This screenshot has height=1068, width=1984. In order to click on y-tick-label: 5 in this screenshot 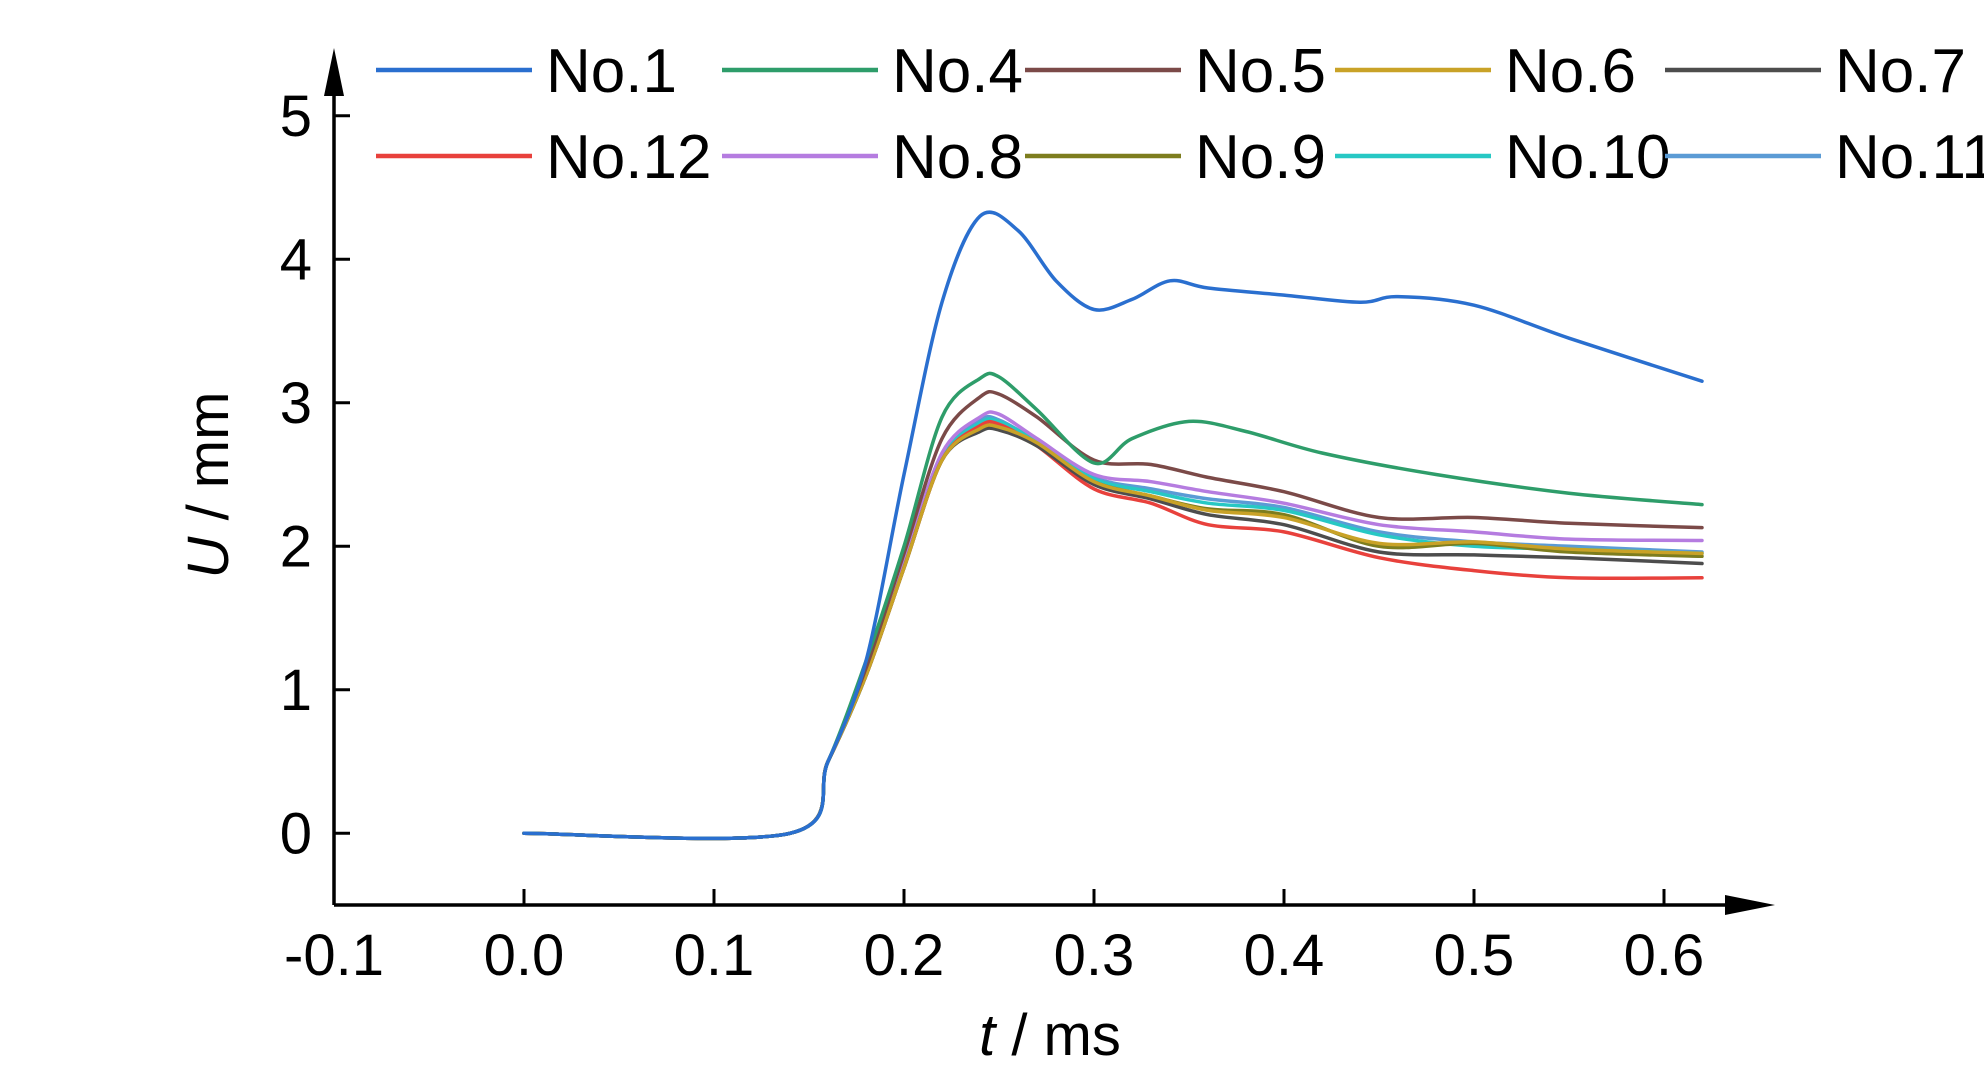, I will do `click(296, 116)`.